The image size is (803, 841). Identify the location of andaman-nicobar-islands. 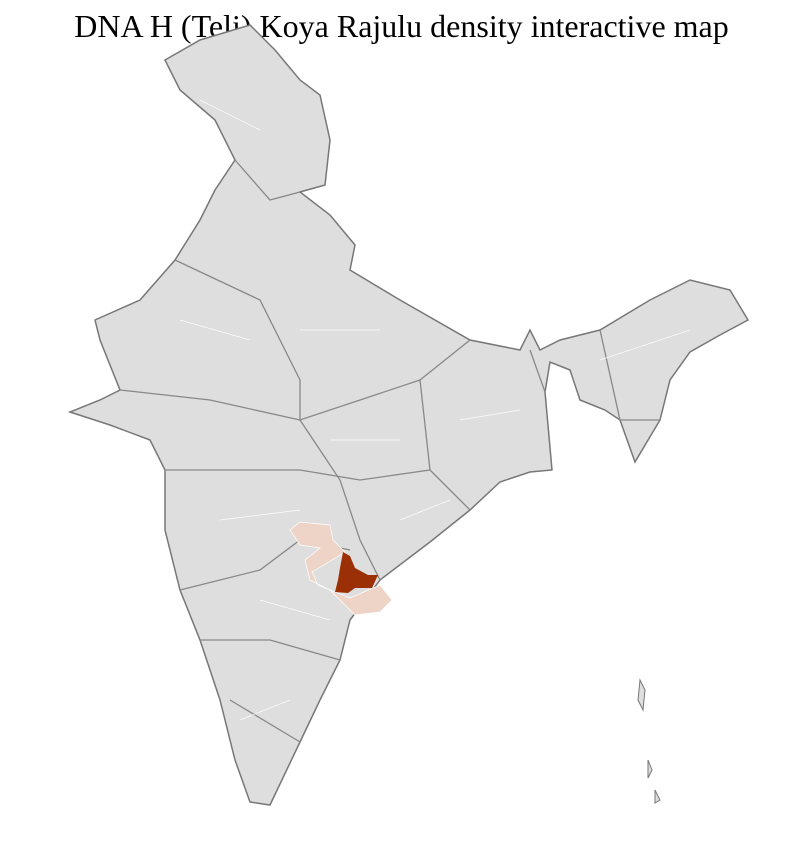
(649, 741).